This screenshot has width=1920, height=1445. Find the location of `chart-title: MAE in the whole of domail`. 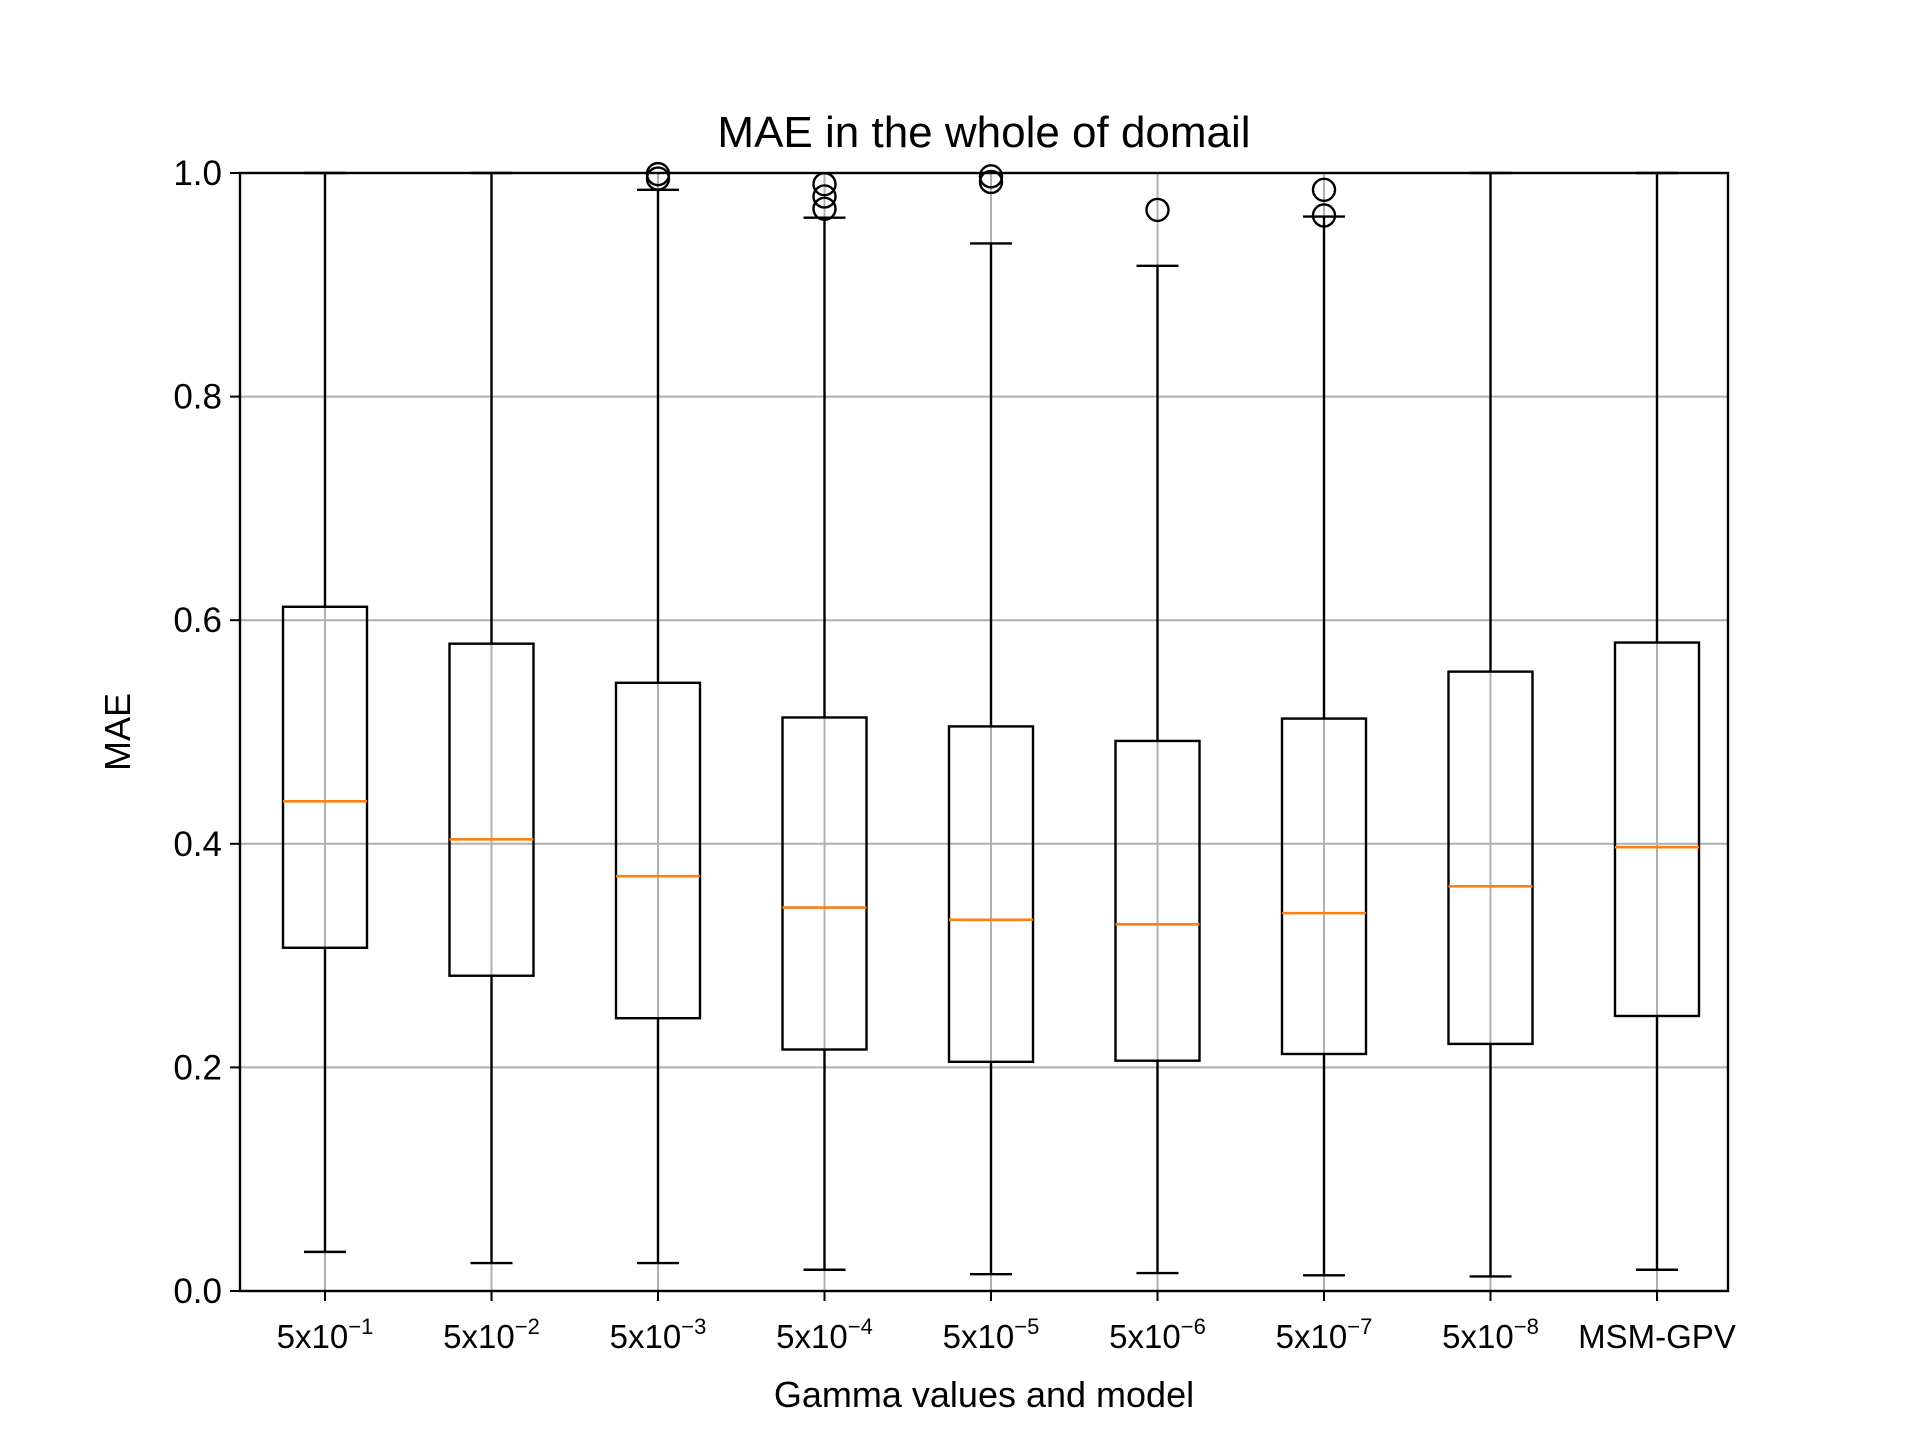

chart-title: MAE in the whole of domail is located at coordinates (983, 132).